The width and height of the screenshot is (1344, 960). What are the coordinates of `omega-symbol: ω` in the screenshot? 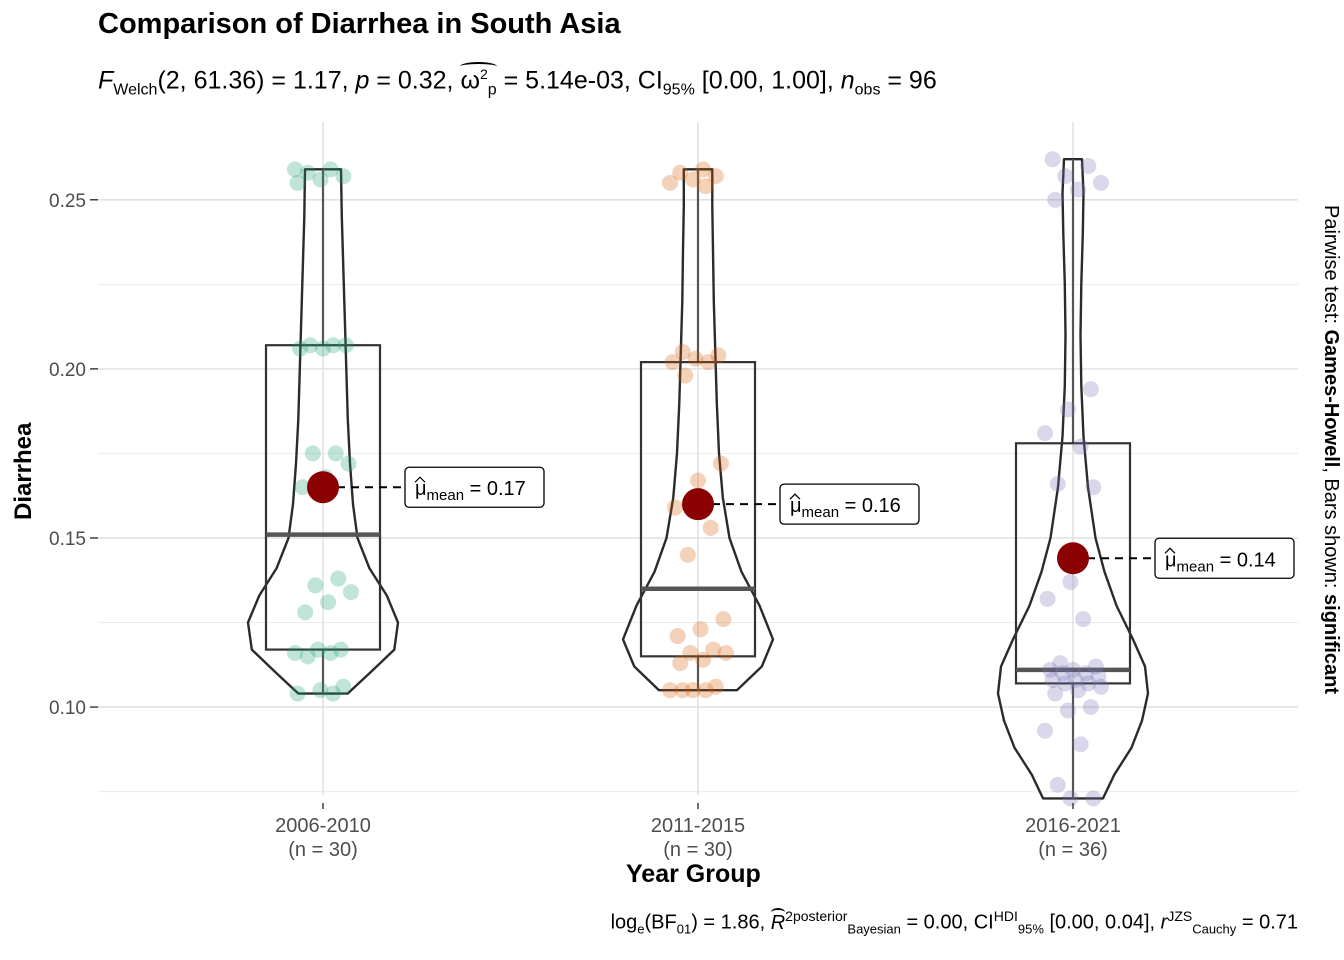 It's located at (470, 80).